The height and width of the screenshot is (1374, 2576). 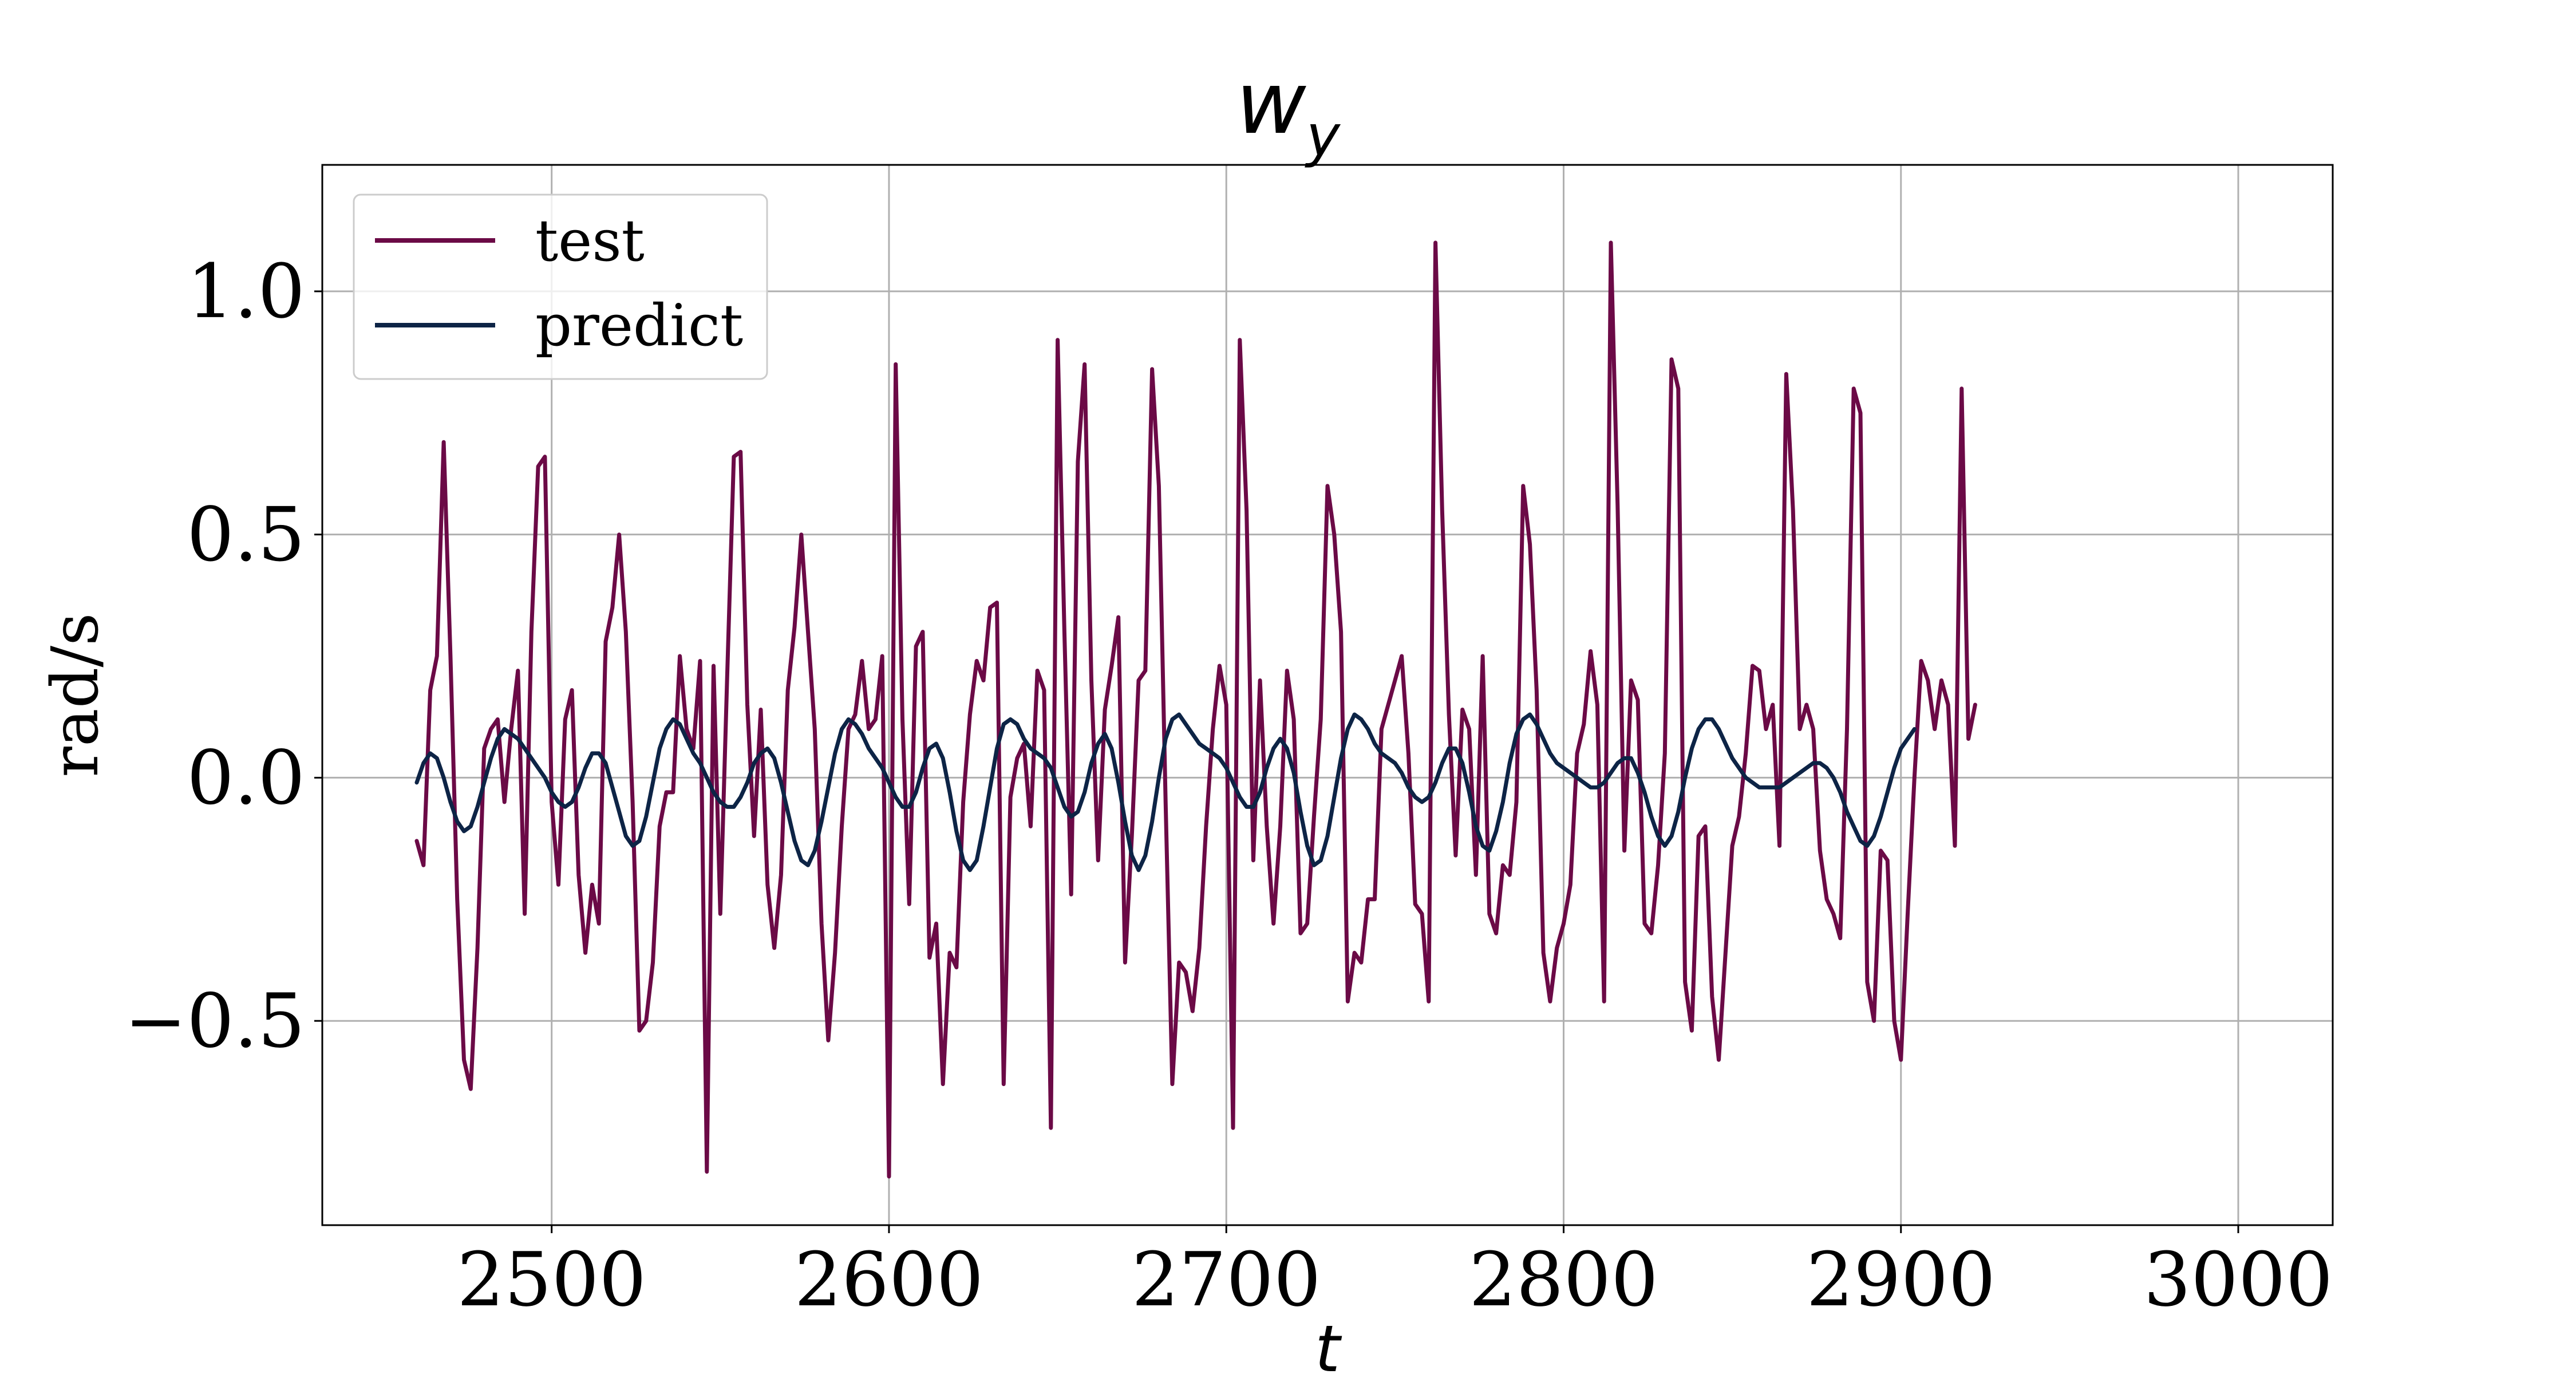 What do you see at coordinates (560, 287) in the screenshot?
I see `legend: test predict` at bounding box center [560, 287].